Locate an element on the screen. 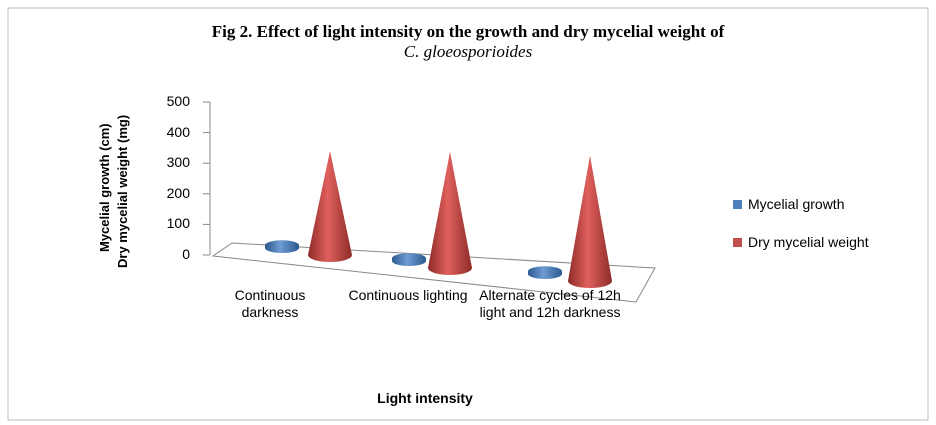 Image resolution: width=936 pixels, height=425 pixels. legend-label: Mycelial growth is located at coordinates (796, 204).